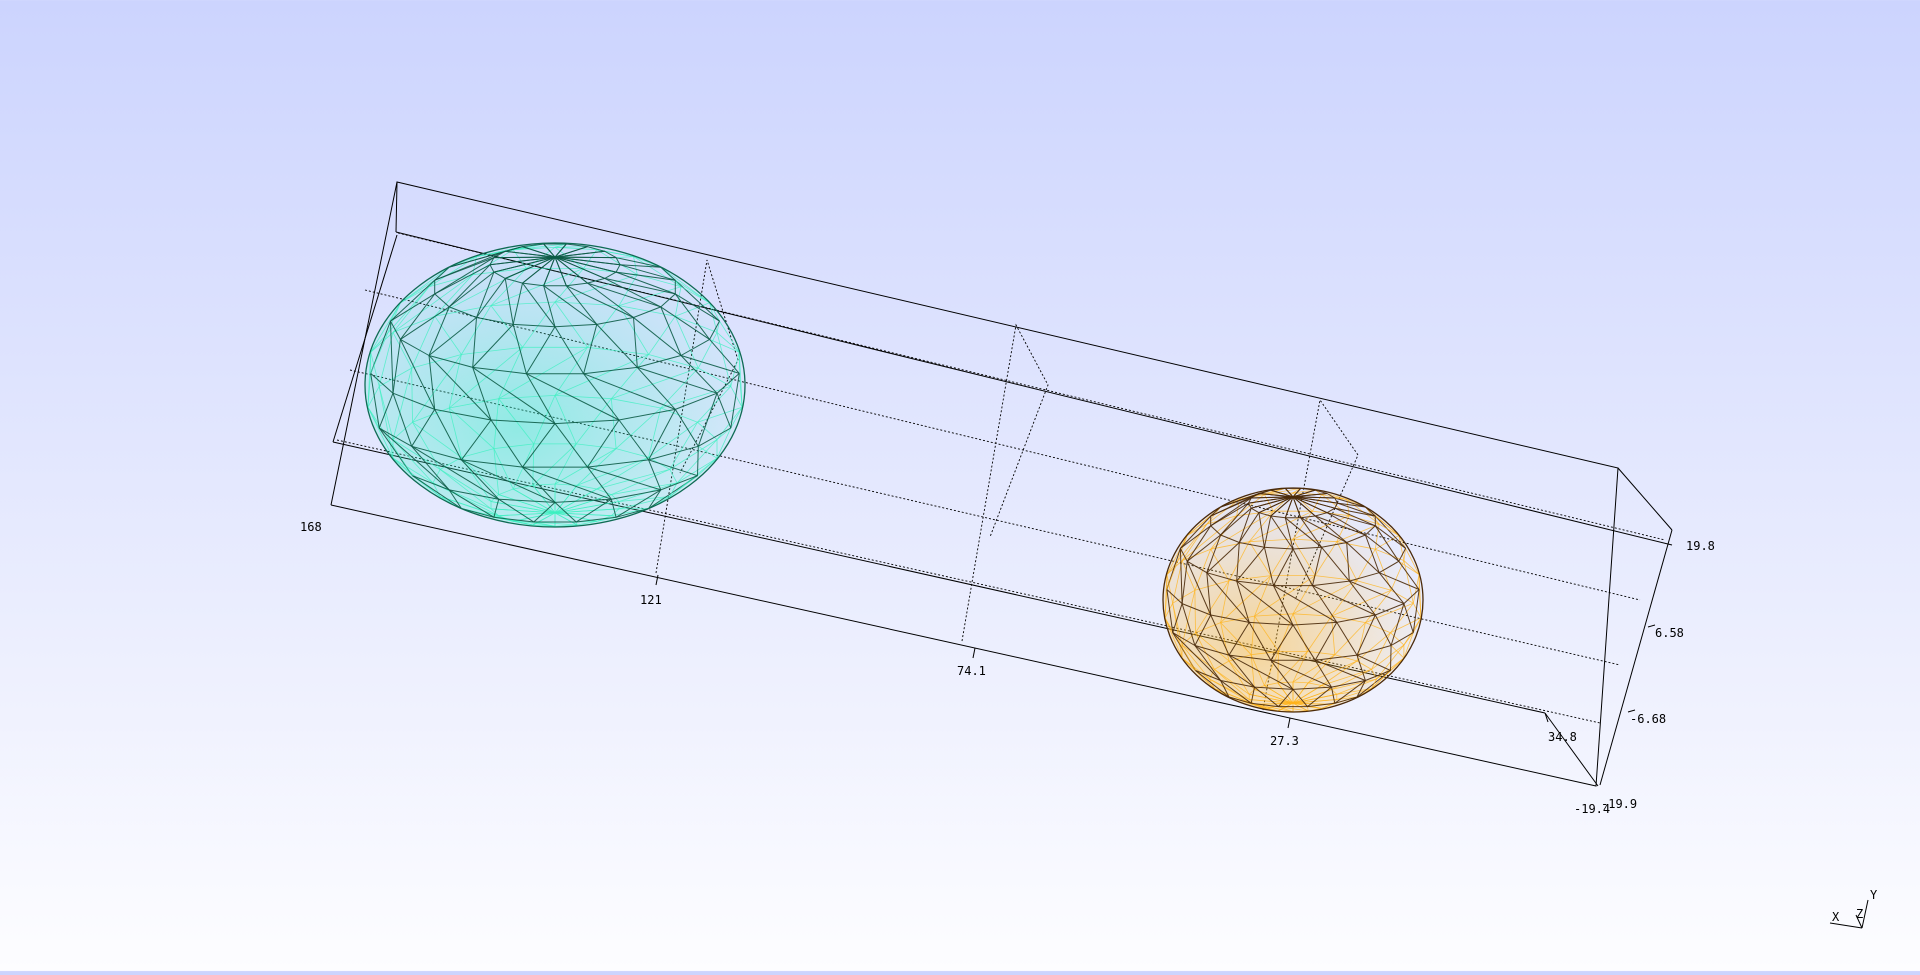  What do you see at coordinates (1836, 917) in the screenshot?
I see `triad-x-label: X` at bounding box center [1836, 917].